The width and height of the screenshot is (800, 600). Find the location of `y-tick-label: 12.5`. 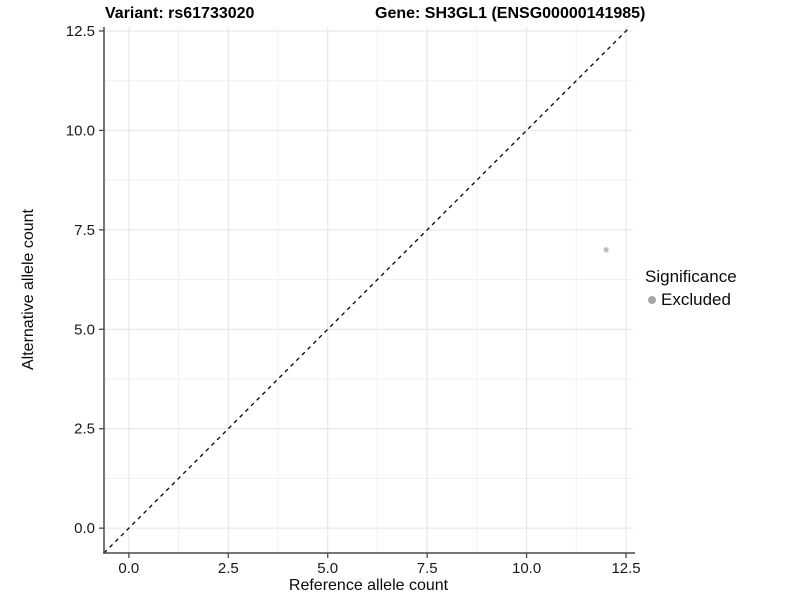

y-tick-label: 12.5 is located at coordinates (80, 31).